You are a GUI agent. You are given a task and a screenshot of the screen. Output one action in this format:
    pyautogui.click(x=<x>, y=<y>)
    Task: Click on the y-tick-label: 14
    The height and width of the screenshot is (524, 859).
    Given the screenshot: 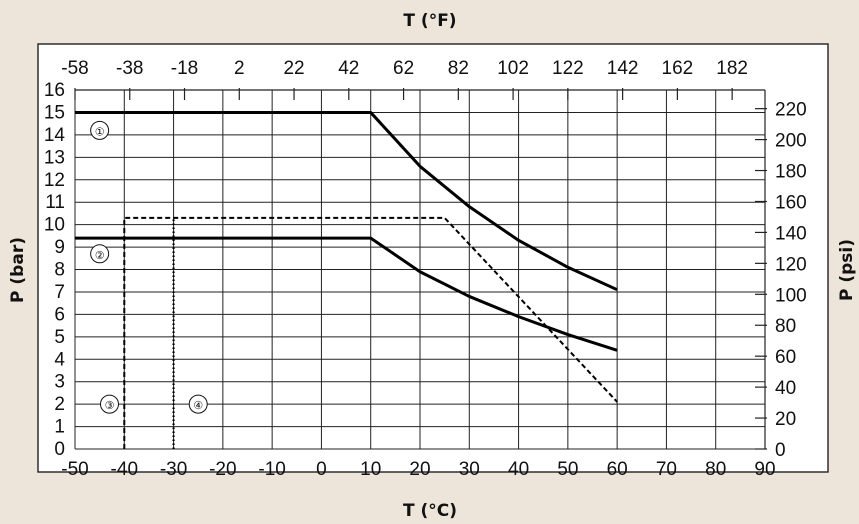 What is the action you would take?
    pyautogui.click(x=55, y=135)
    